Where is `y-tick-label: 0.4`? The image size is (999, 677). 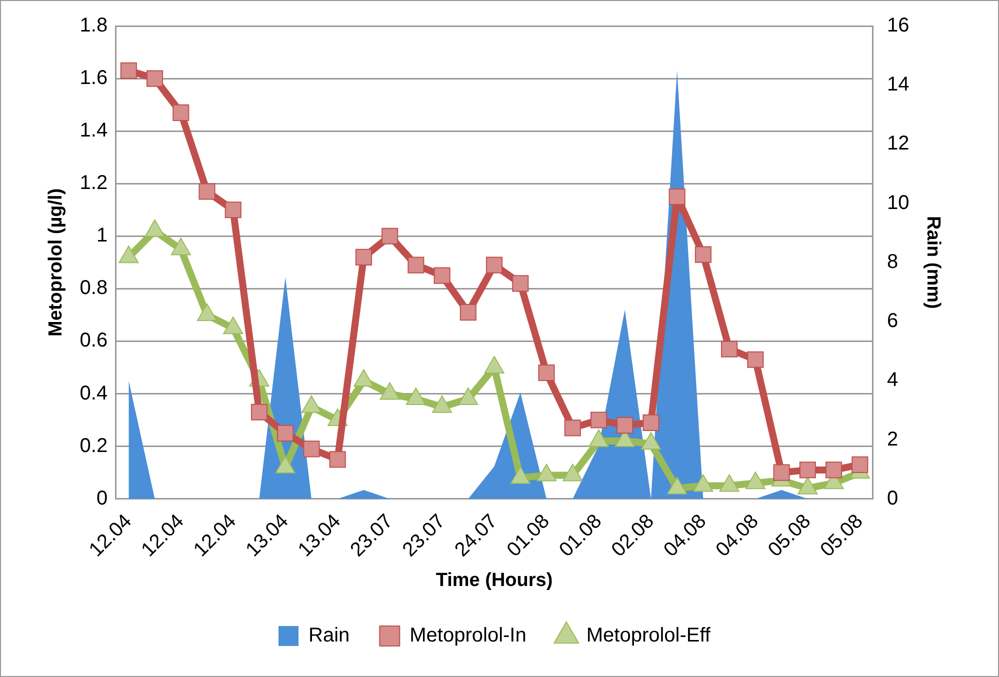 y-tick-label: 0.4 is located at coordinates (94, 393).